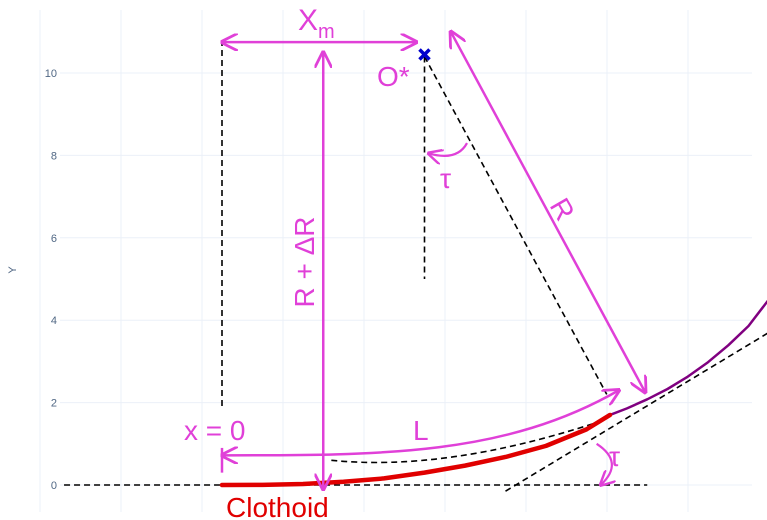 This screenshot has width=767, height=520. I want to click on y-axis-label: Y, so click(13, 270).